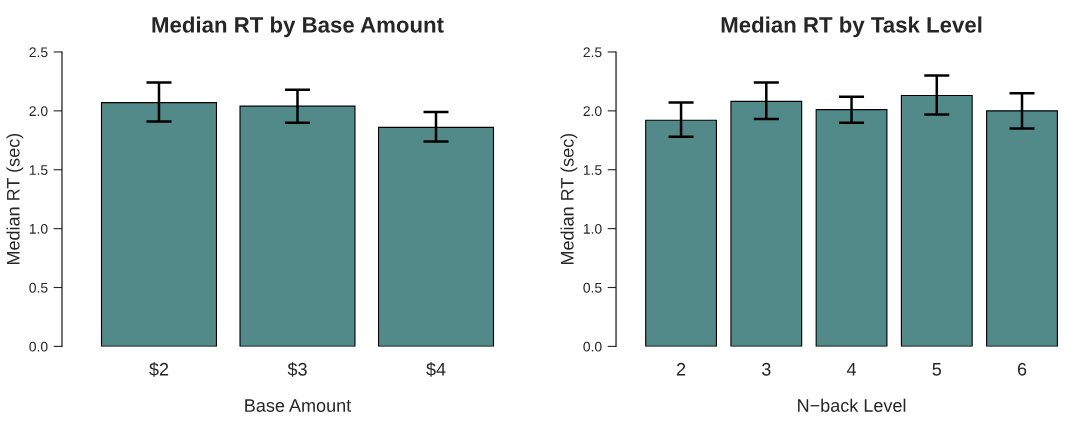 The height and width of the screenshot is (433, 1084). What do you see at coordinates (297, 369) in the screenshot?
I see `x-tick-label: $3` at bounding box center [297, 369].